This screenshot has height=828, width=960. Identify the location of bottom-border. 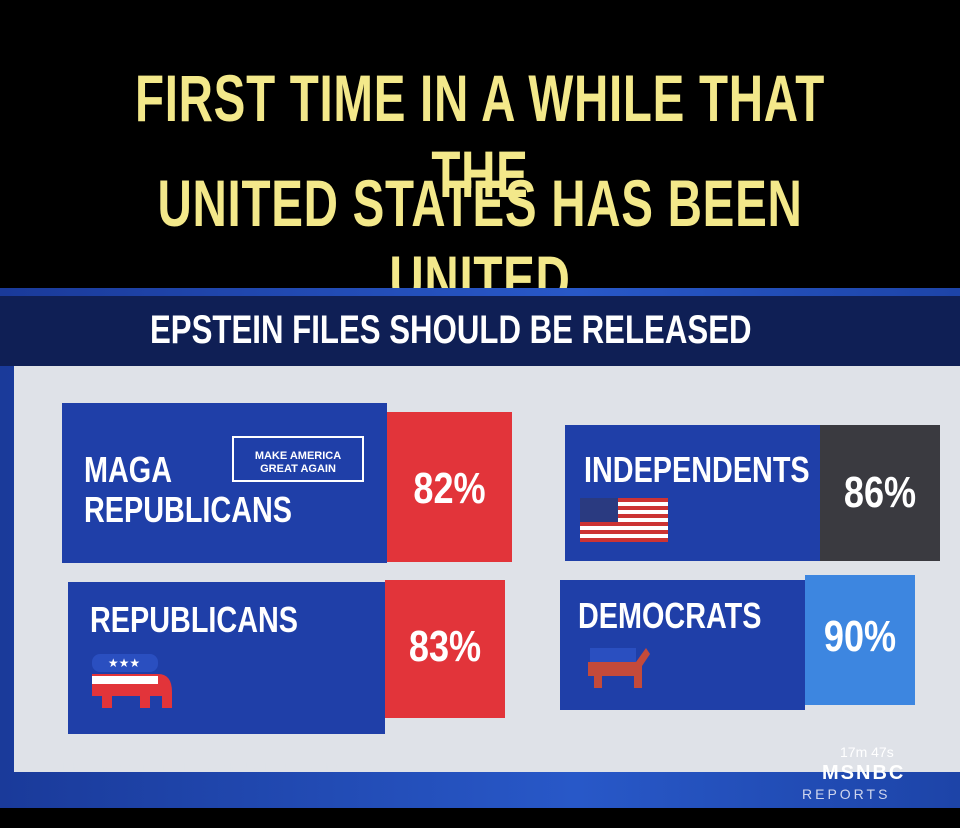
(480, 818).